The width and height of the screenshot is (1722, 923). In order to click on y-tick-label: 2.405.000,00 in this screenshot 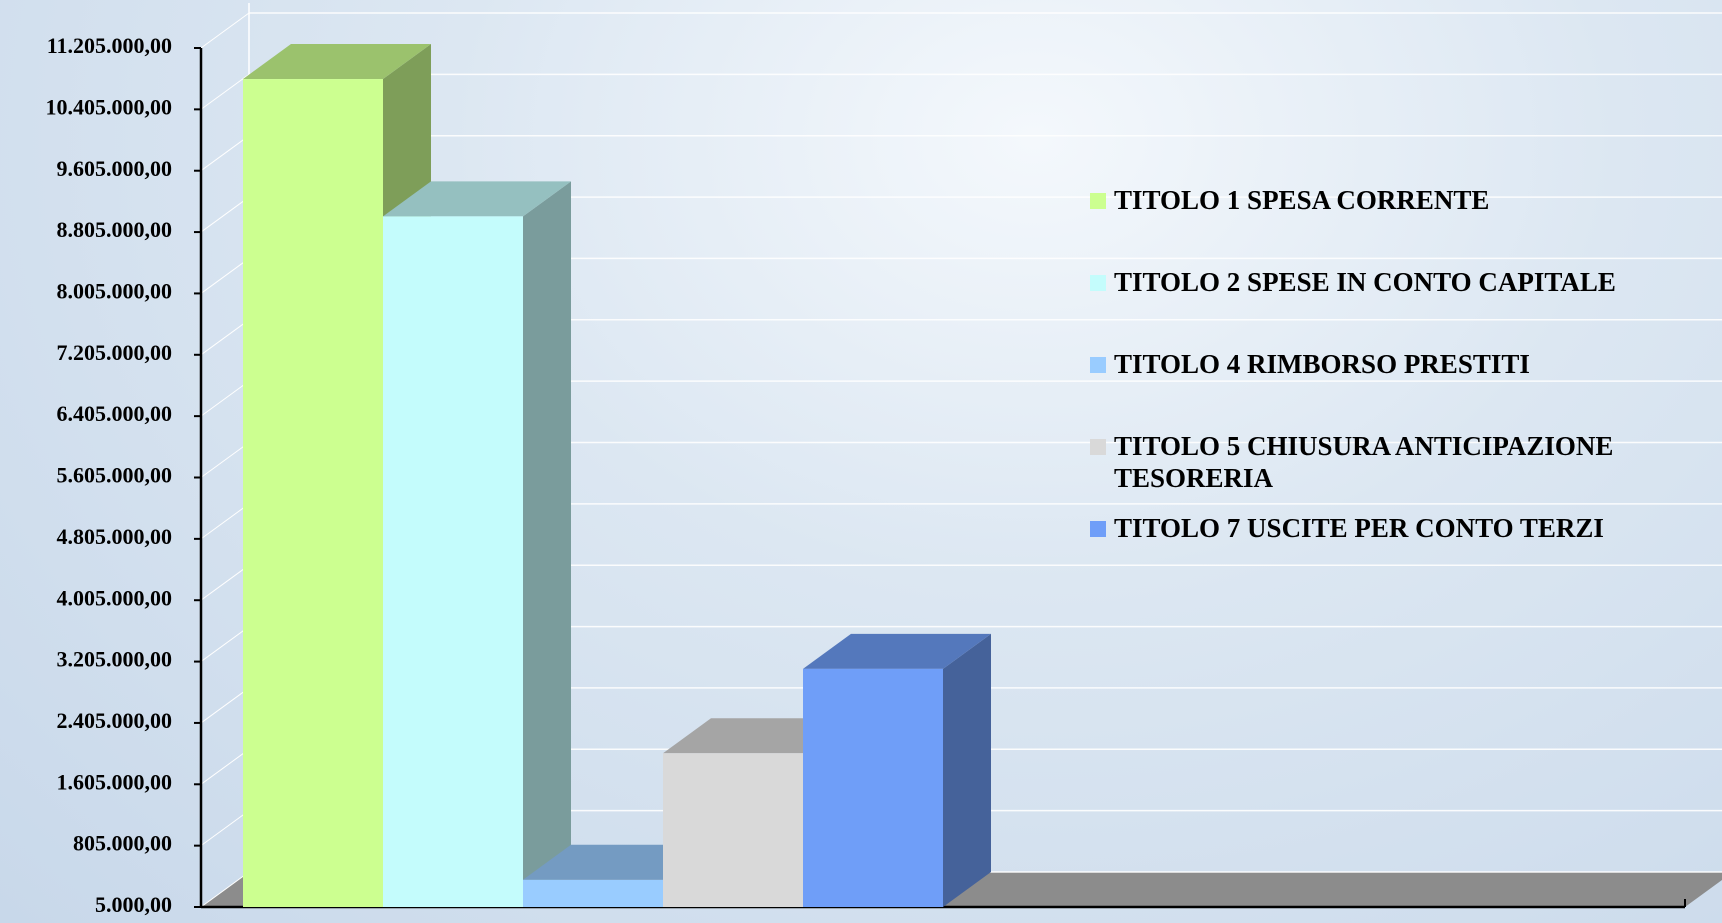, I will do `click(115, 720)`.